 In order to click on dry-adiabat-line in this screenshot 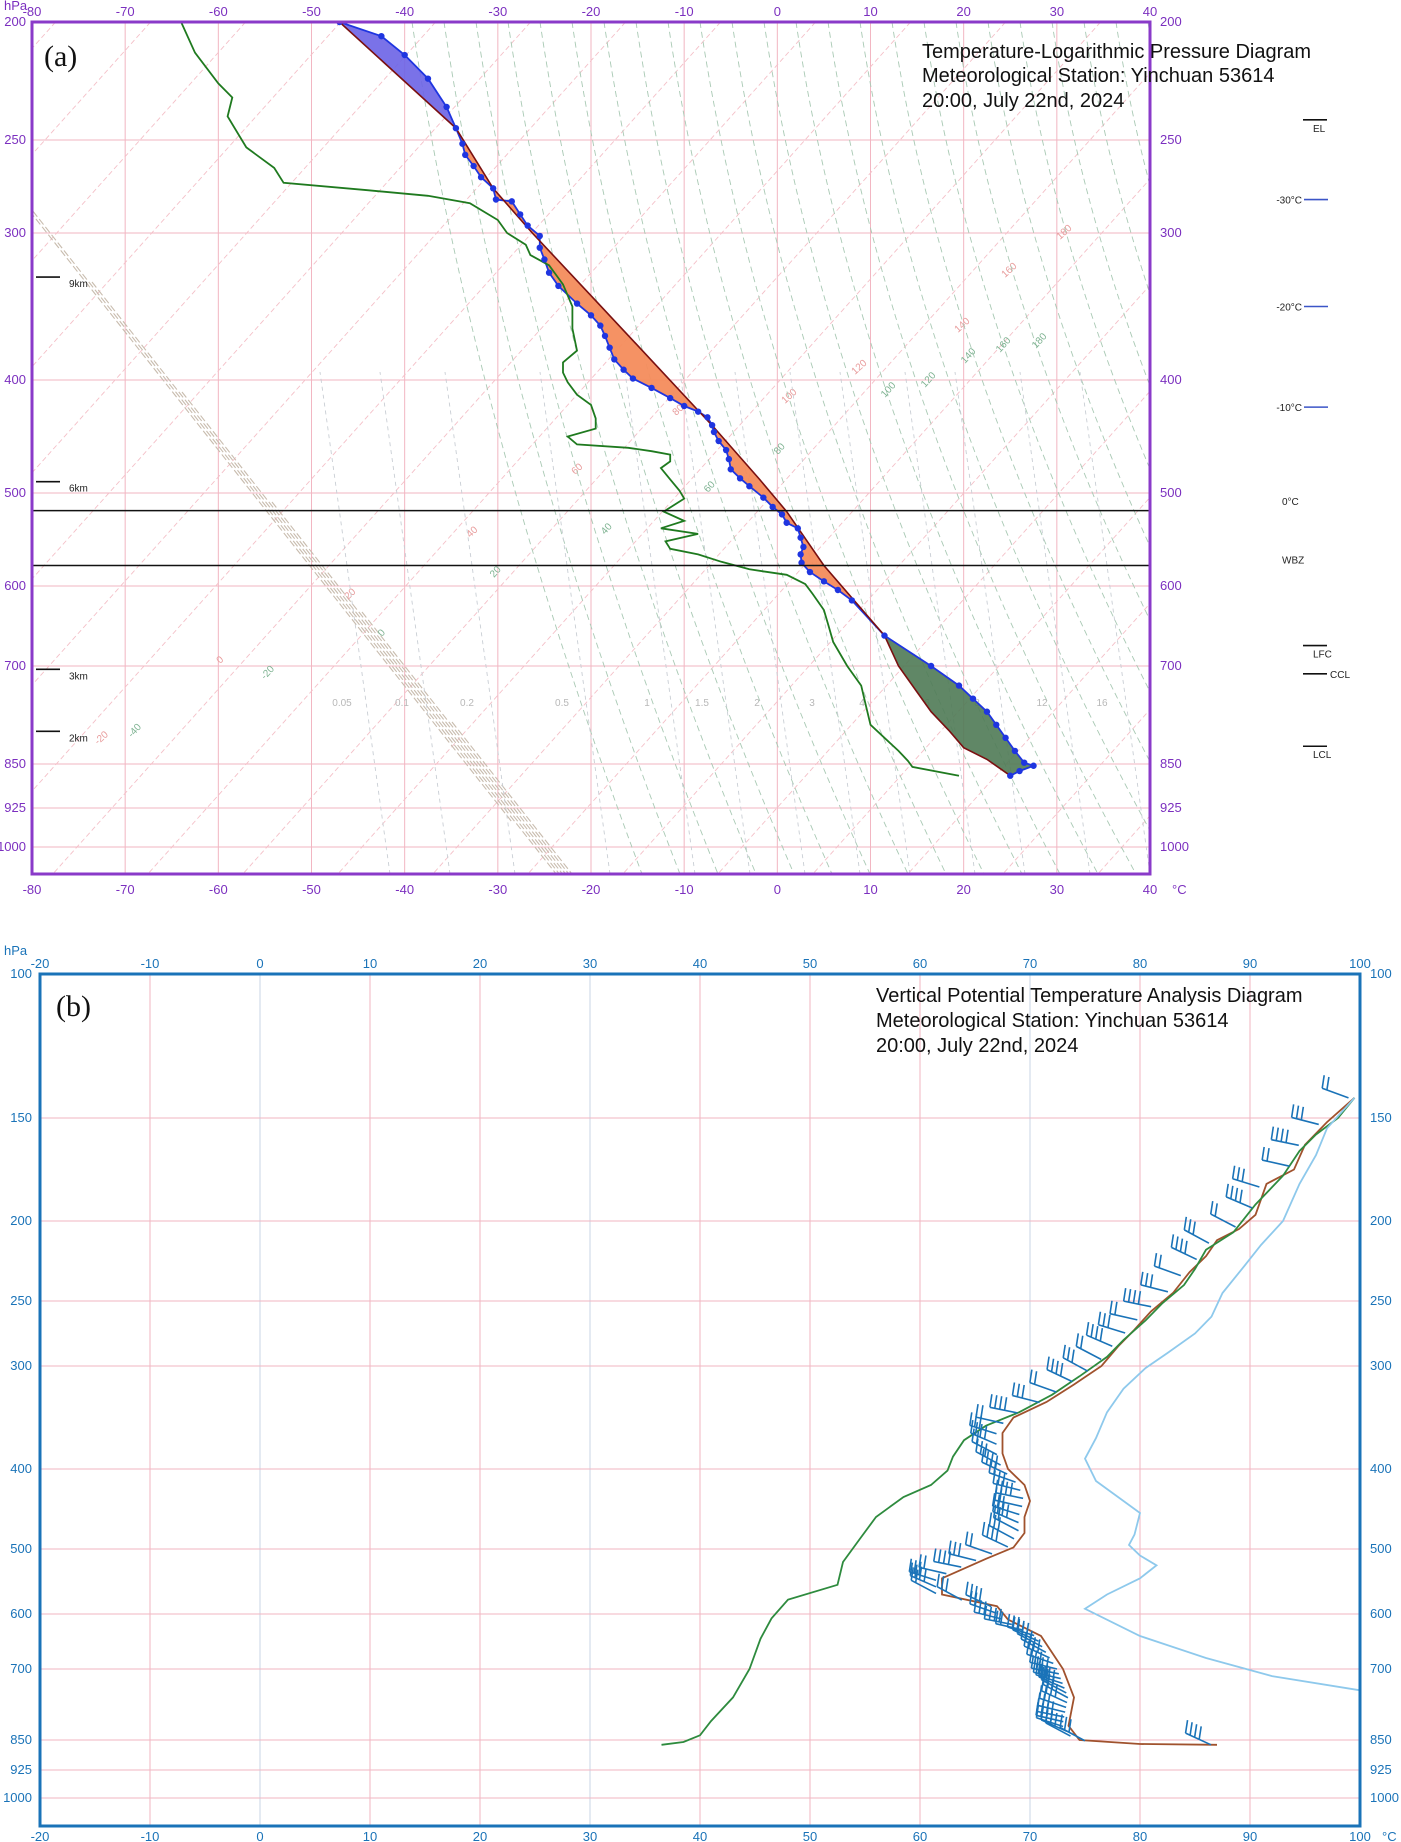, I will do `click(981, 685)`.